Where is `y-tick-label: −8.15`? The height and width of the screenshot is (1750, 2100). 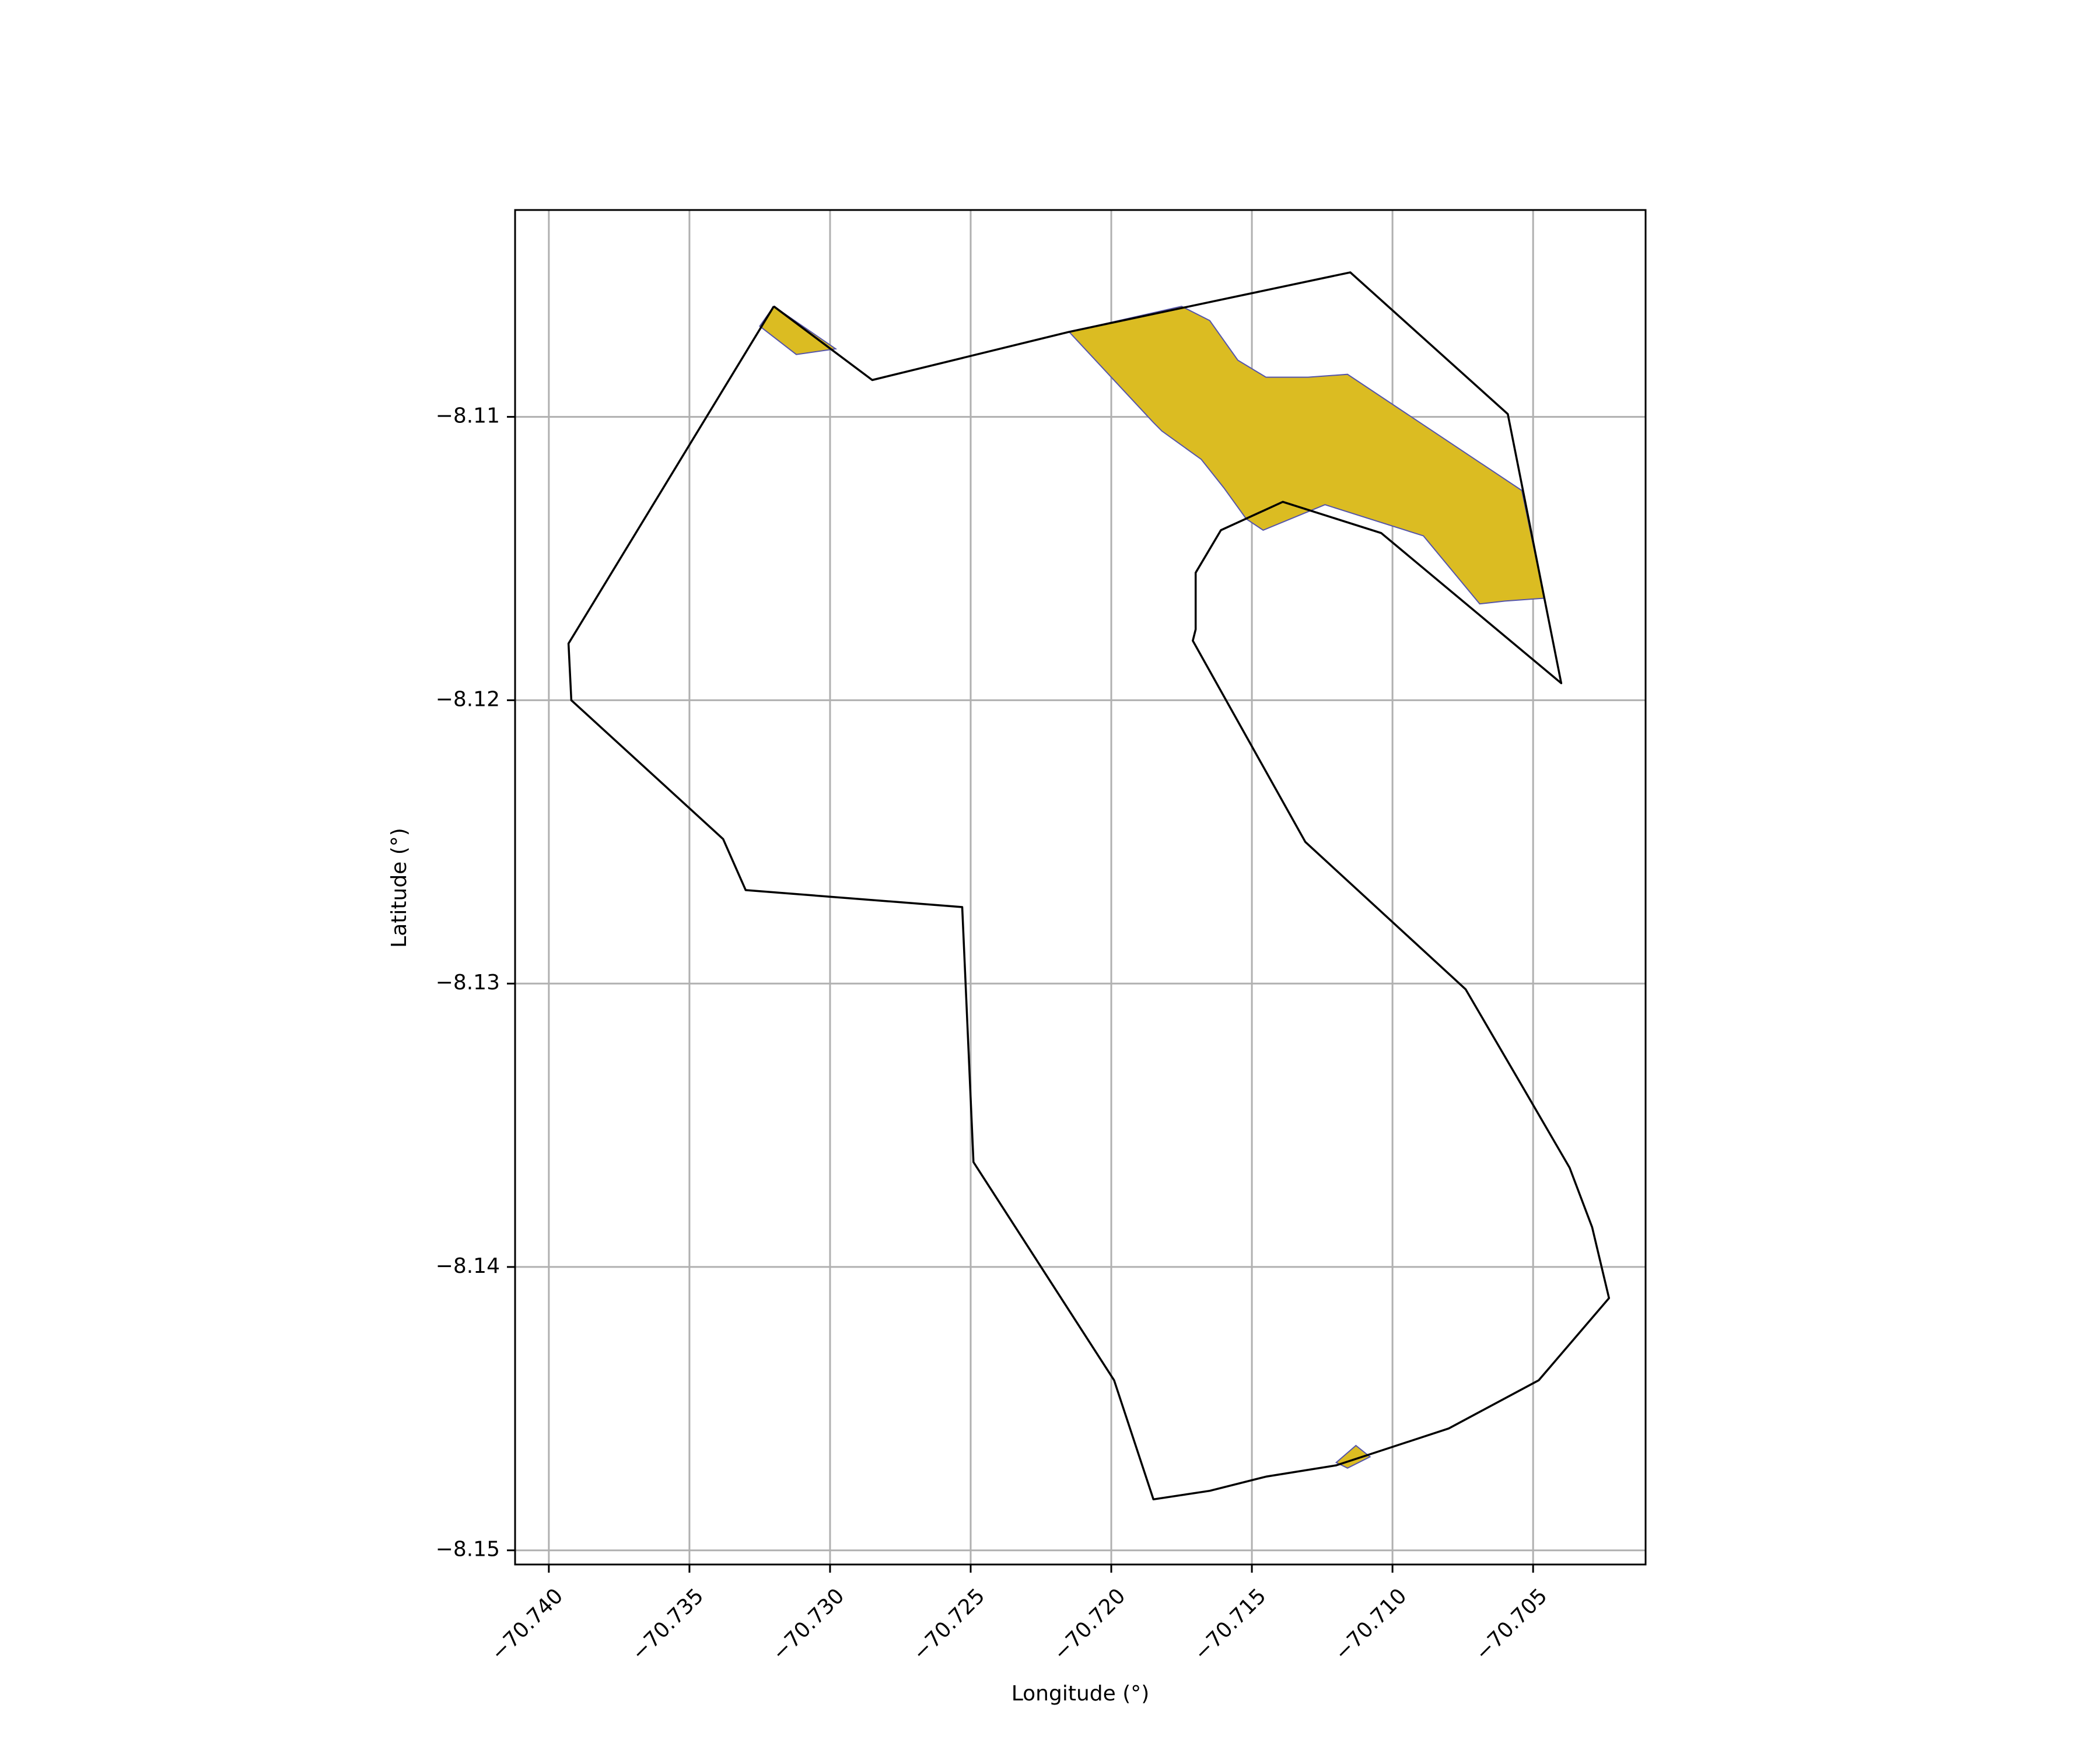 y-tick-label: −8.15 is located at coordinates (468, 1550).